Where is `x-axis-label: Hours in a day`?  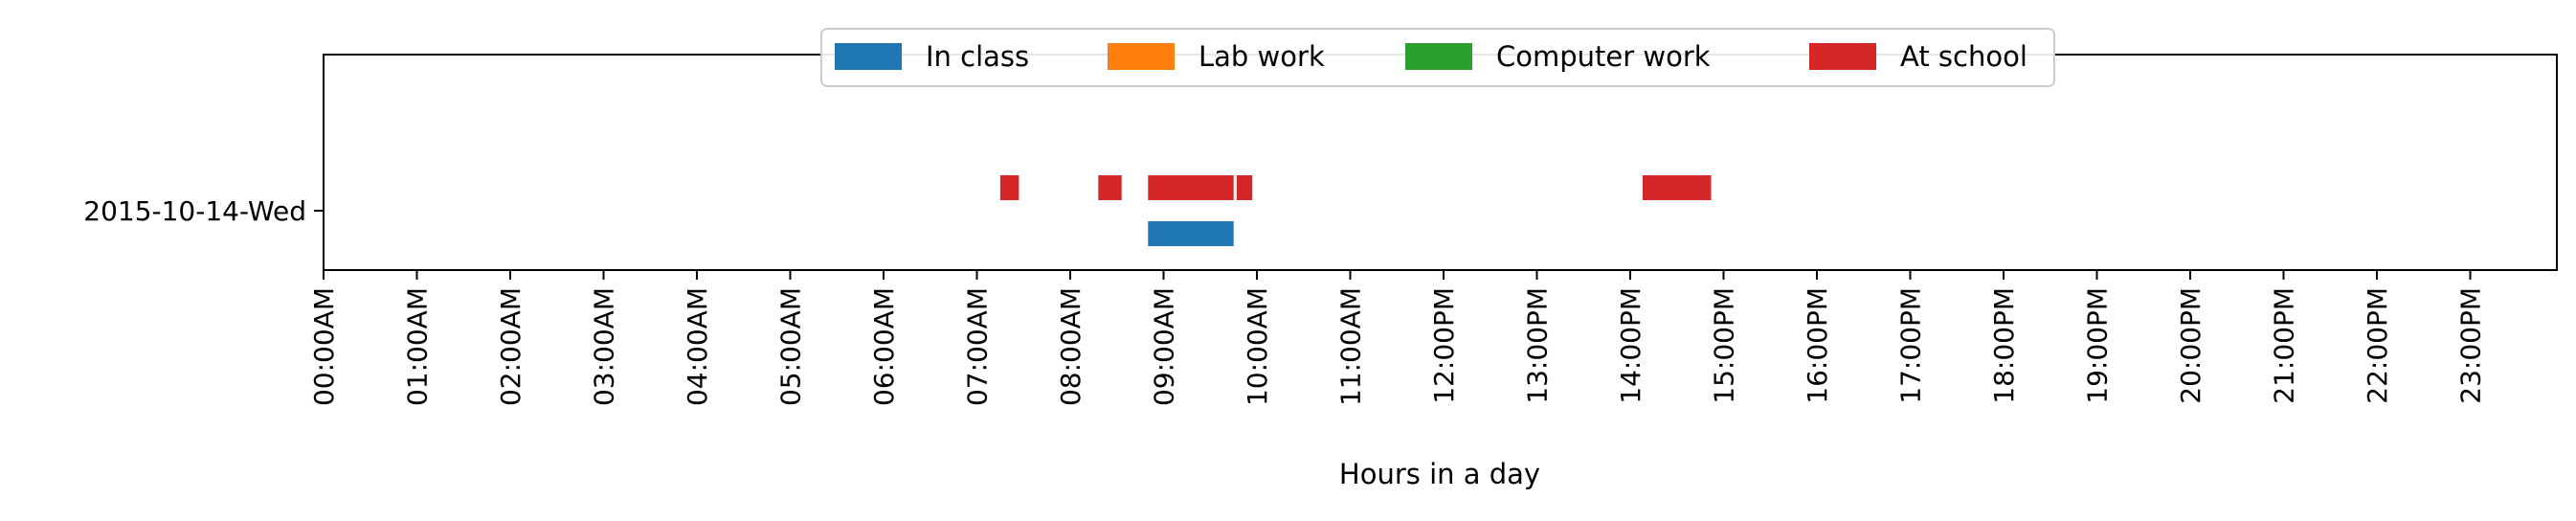
x-axis-label: Hours in a day is located at coordinates (1439, 474).